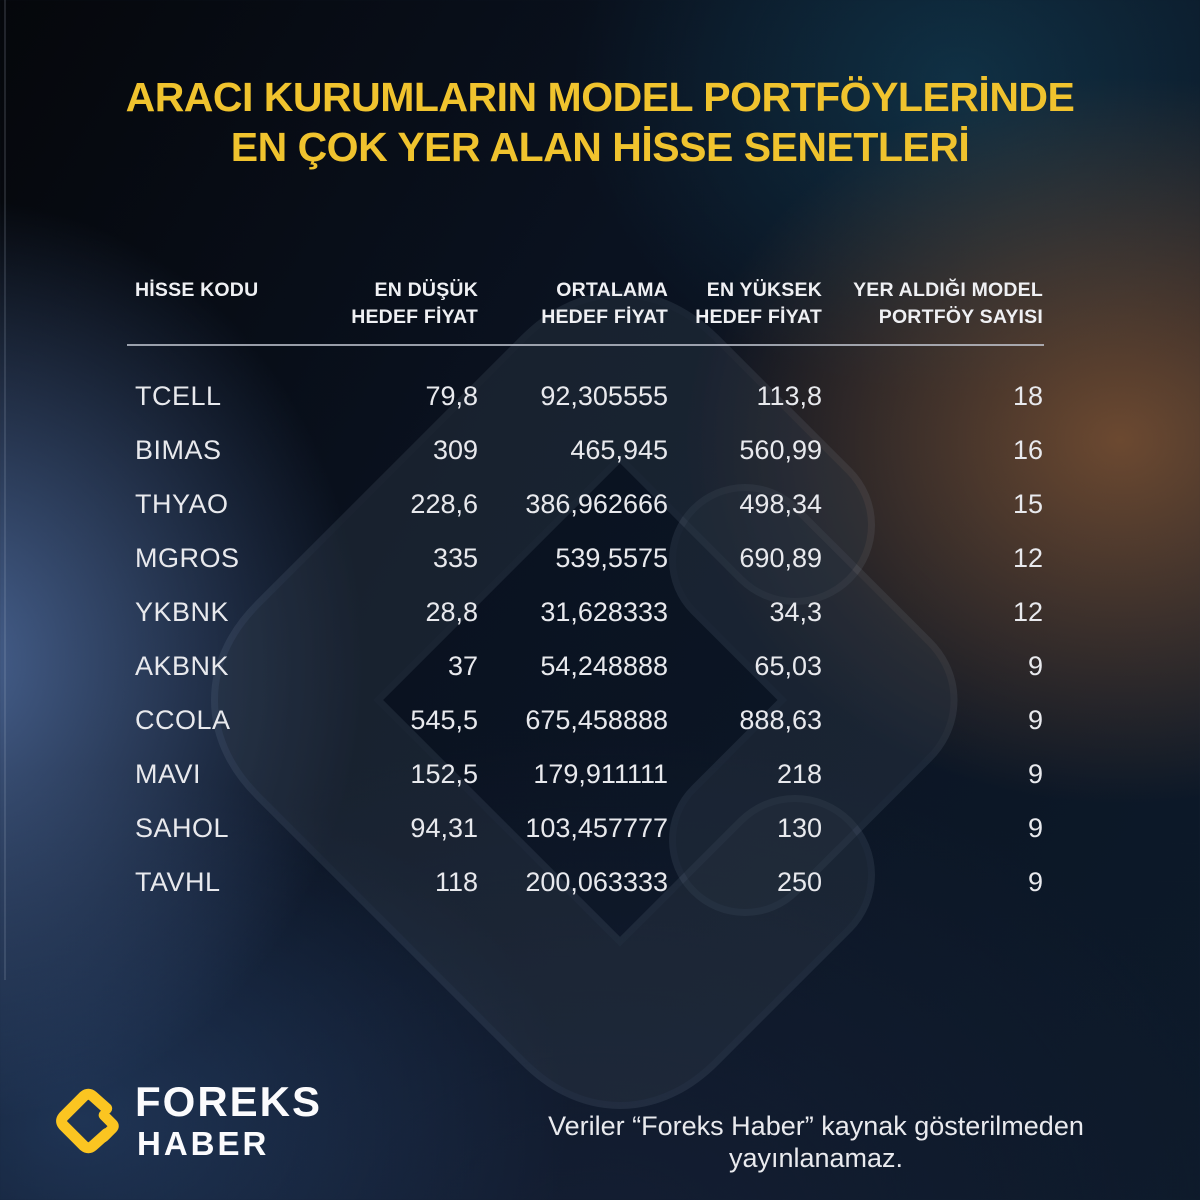 Image resolution: width=1200 pixels, height=1200 pixels. I want to click on column-header-hisse-kodu: HİSSE KODU, so click(197, 290).